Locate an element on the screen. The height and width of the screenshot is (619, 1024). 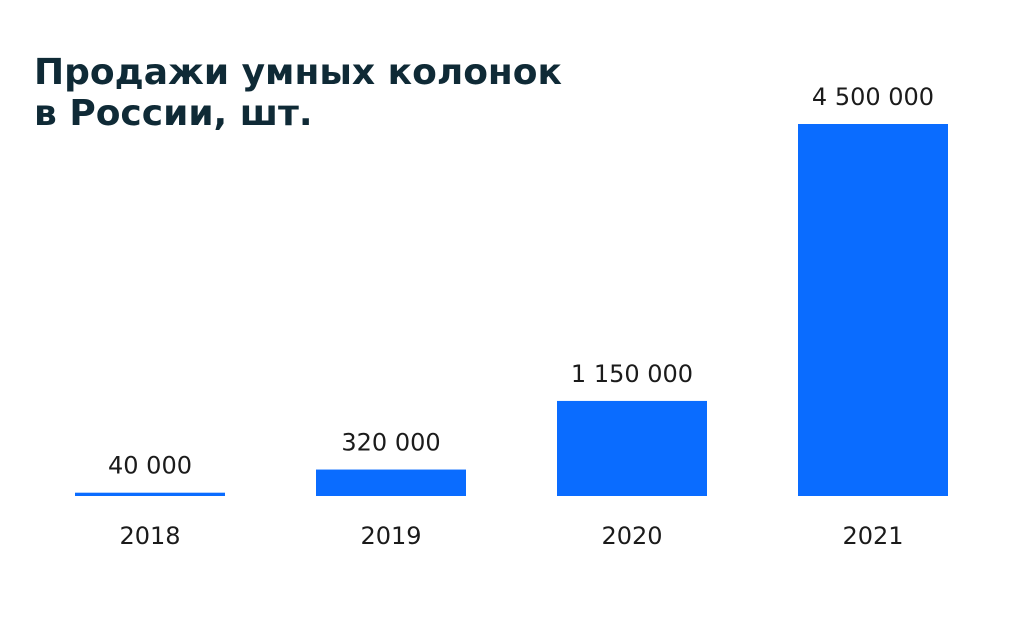
chart-title: Продажи умных колонок в России, шт. is located at coordinates (298, 93).